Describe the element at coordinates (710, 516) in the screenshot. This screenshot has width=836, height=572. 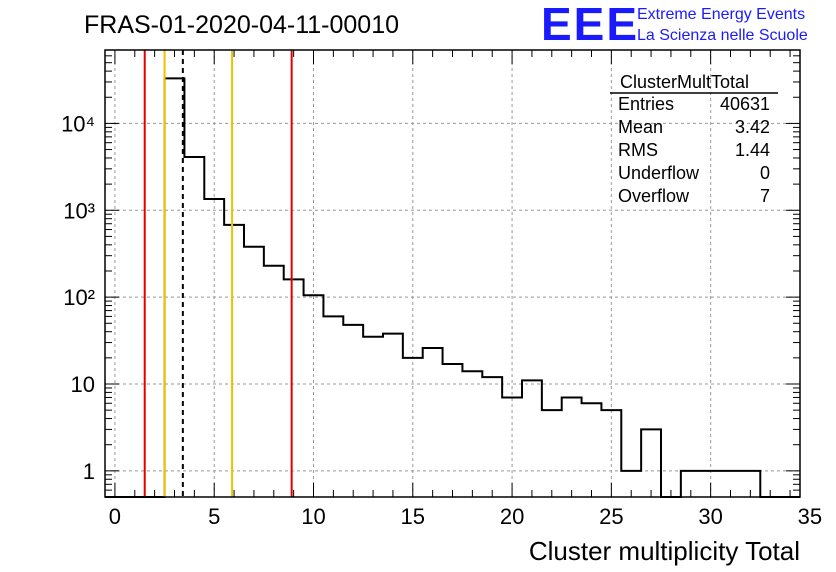
I see `x-tick-label: 30` at that location.